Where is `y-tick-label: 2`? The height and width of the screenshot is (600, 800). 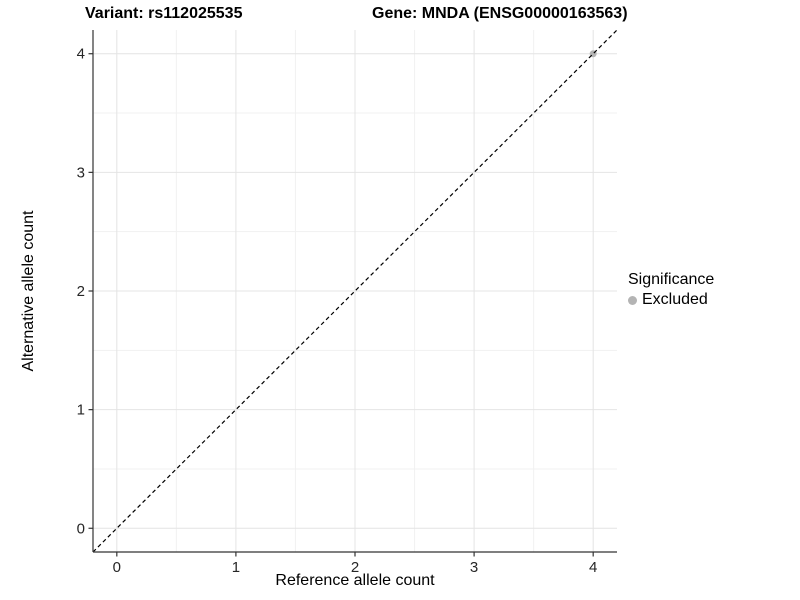
y-tick-label: 2 is located at coordinates (81, 291).